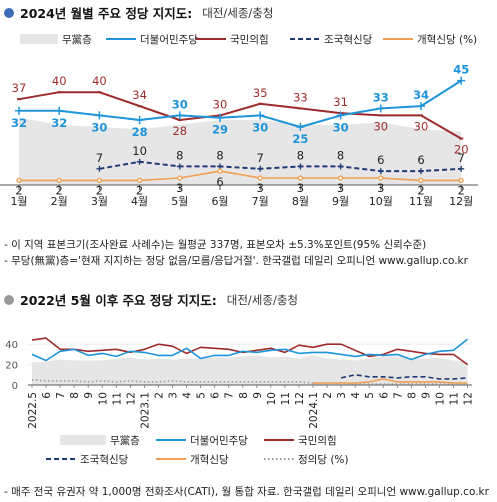 The height and width of the screenshot is (502, 497). What do you see at coordinates (219, 182) in the screenshot?
I see `data-label-reform: 6` at bounding box center [219, 182].